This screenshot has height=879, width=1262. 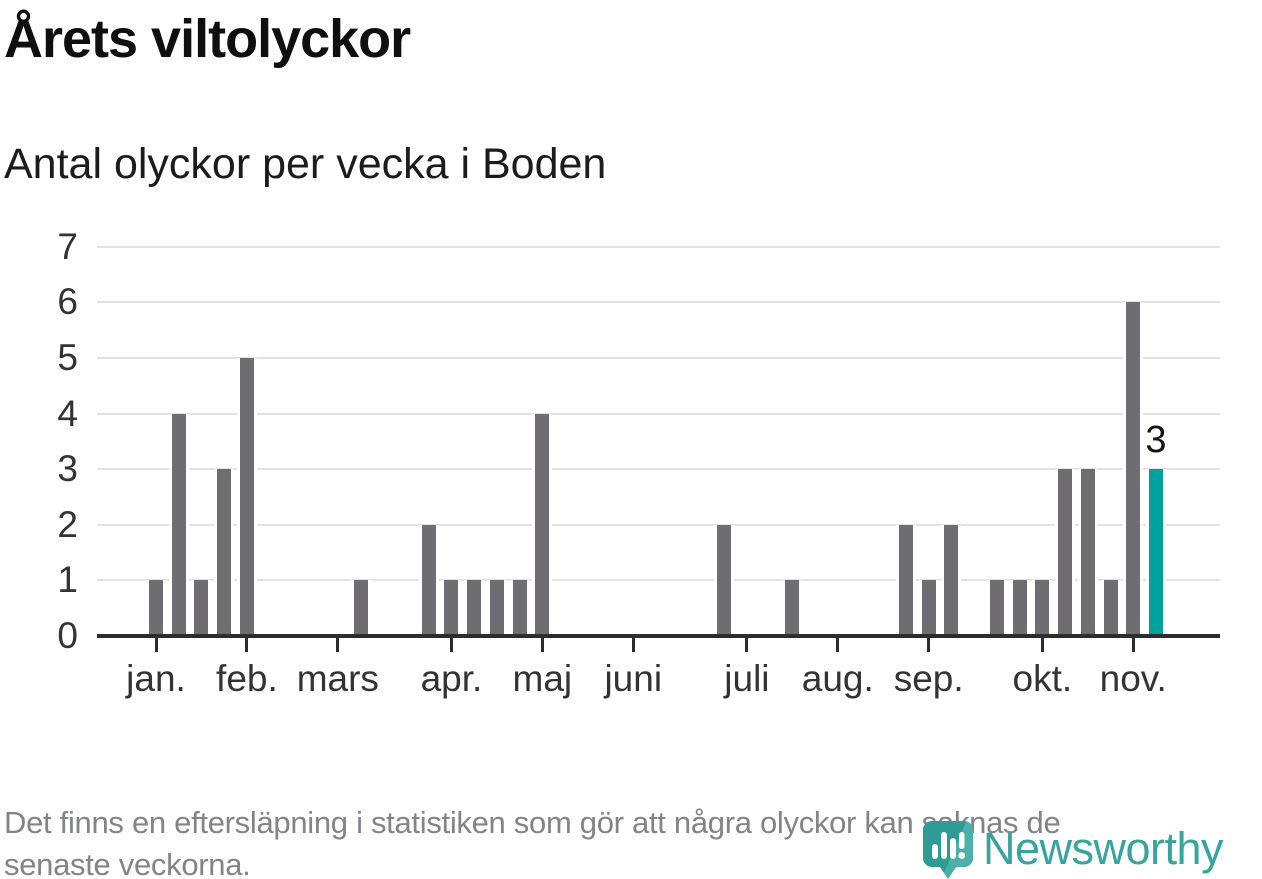 What do you see at coordinates (658, 636) in the screenshot?
I see `x-axis-line` at bounding box center [658, 636].